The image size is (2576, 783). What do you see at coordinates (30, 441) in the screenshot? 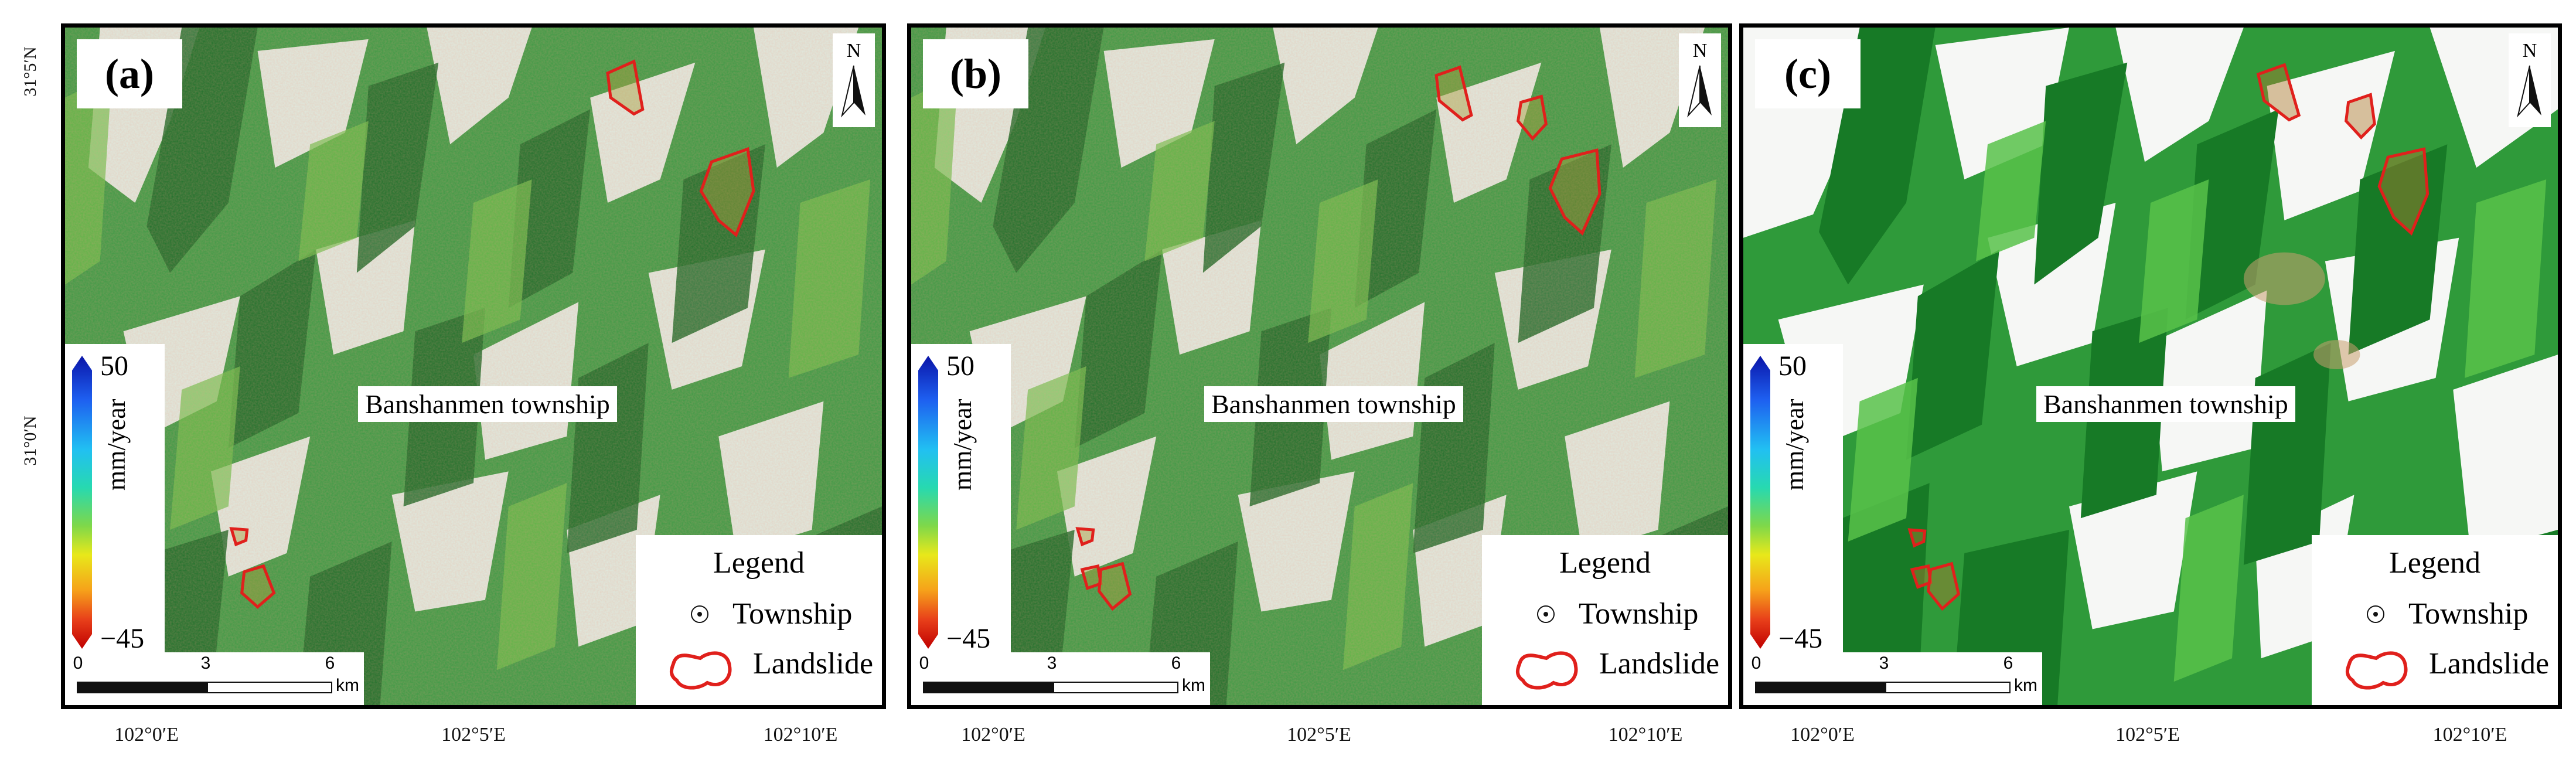
I see `lat-label-south: 31°0′N` at bounding box center [30, 441].